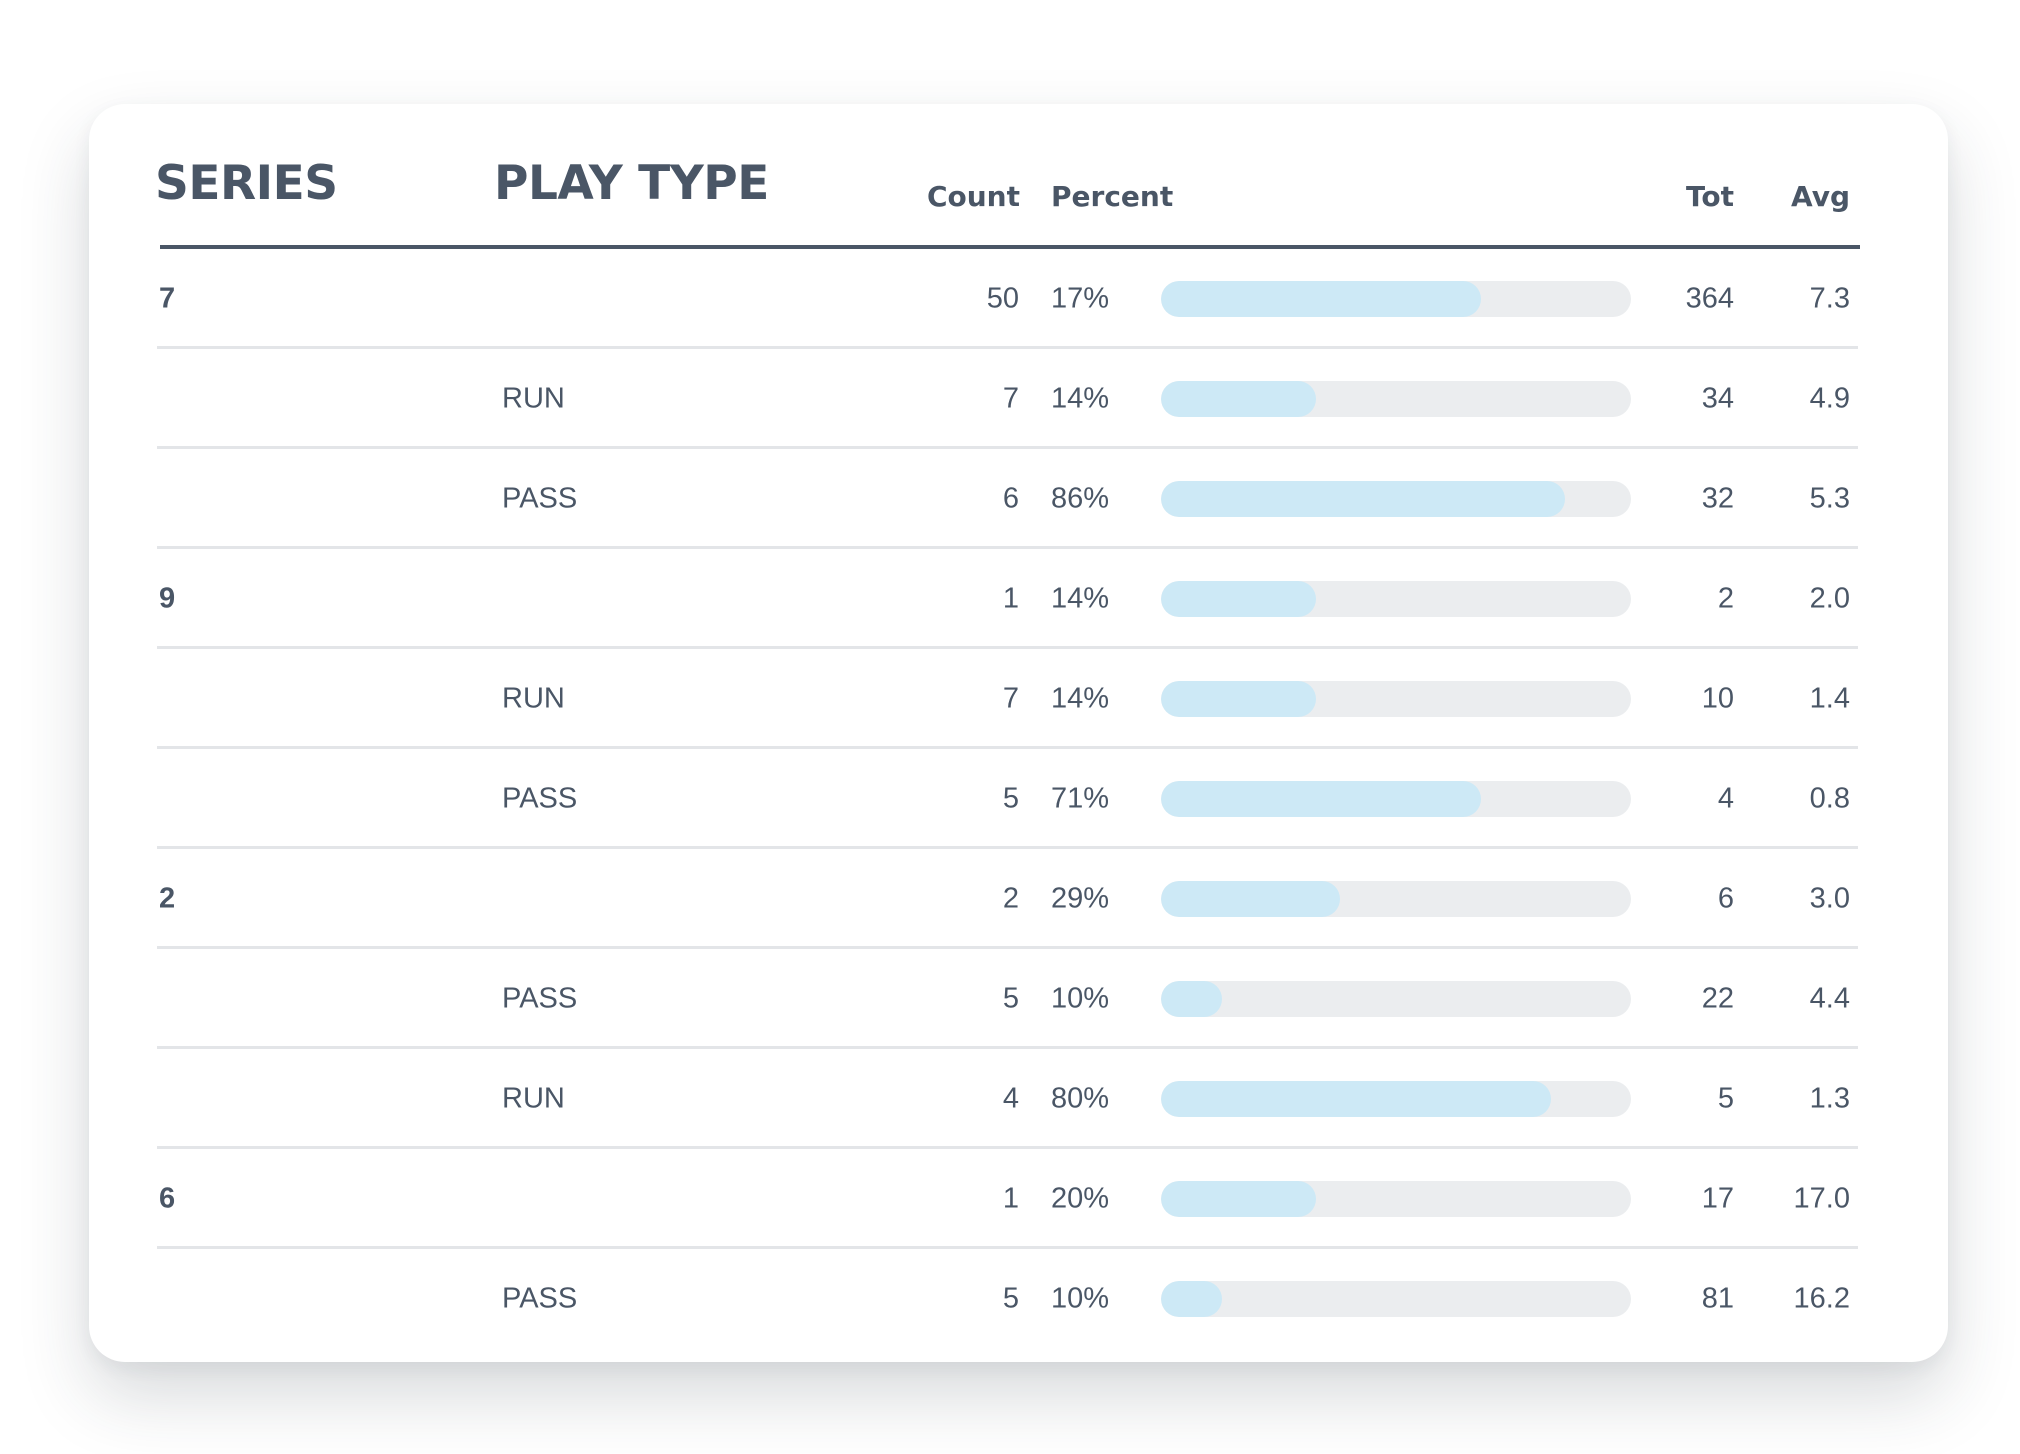 The width and height of the screenshot is (2020, 1454). I want to click on tot-cell: 22, so click(1717, 998).